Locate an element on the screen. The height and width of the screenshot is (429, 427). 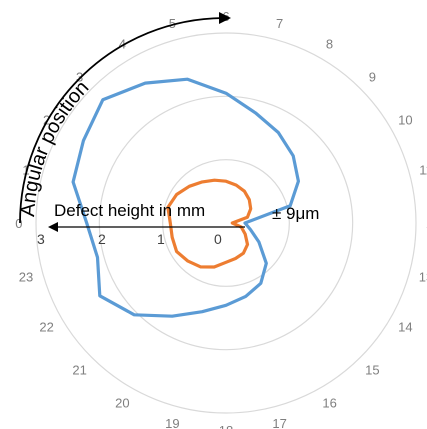
angular-tick-9: 9 is located at coordinates (372, 77).